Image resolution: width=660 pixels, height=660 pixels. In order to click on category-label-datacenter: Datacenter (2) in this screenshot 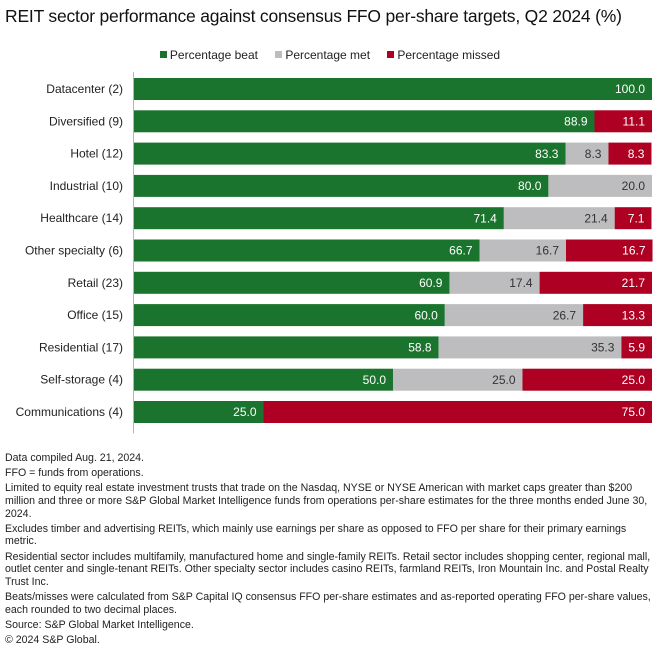, I will do `click(84, 89)`.